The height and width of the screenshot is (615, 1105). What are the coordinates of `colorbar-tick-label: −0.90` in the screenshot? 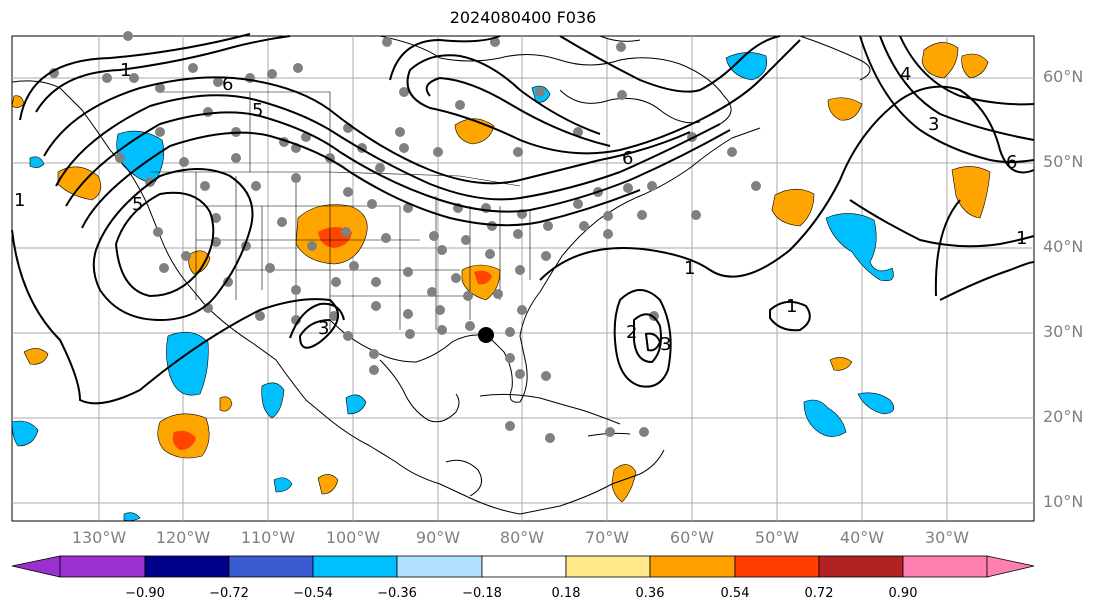 It's located at (145, 593).